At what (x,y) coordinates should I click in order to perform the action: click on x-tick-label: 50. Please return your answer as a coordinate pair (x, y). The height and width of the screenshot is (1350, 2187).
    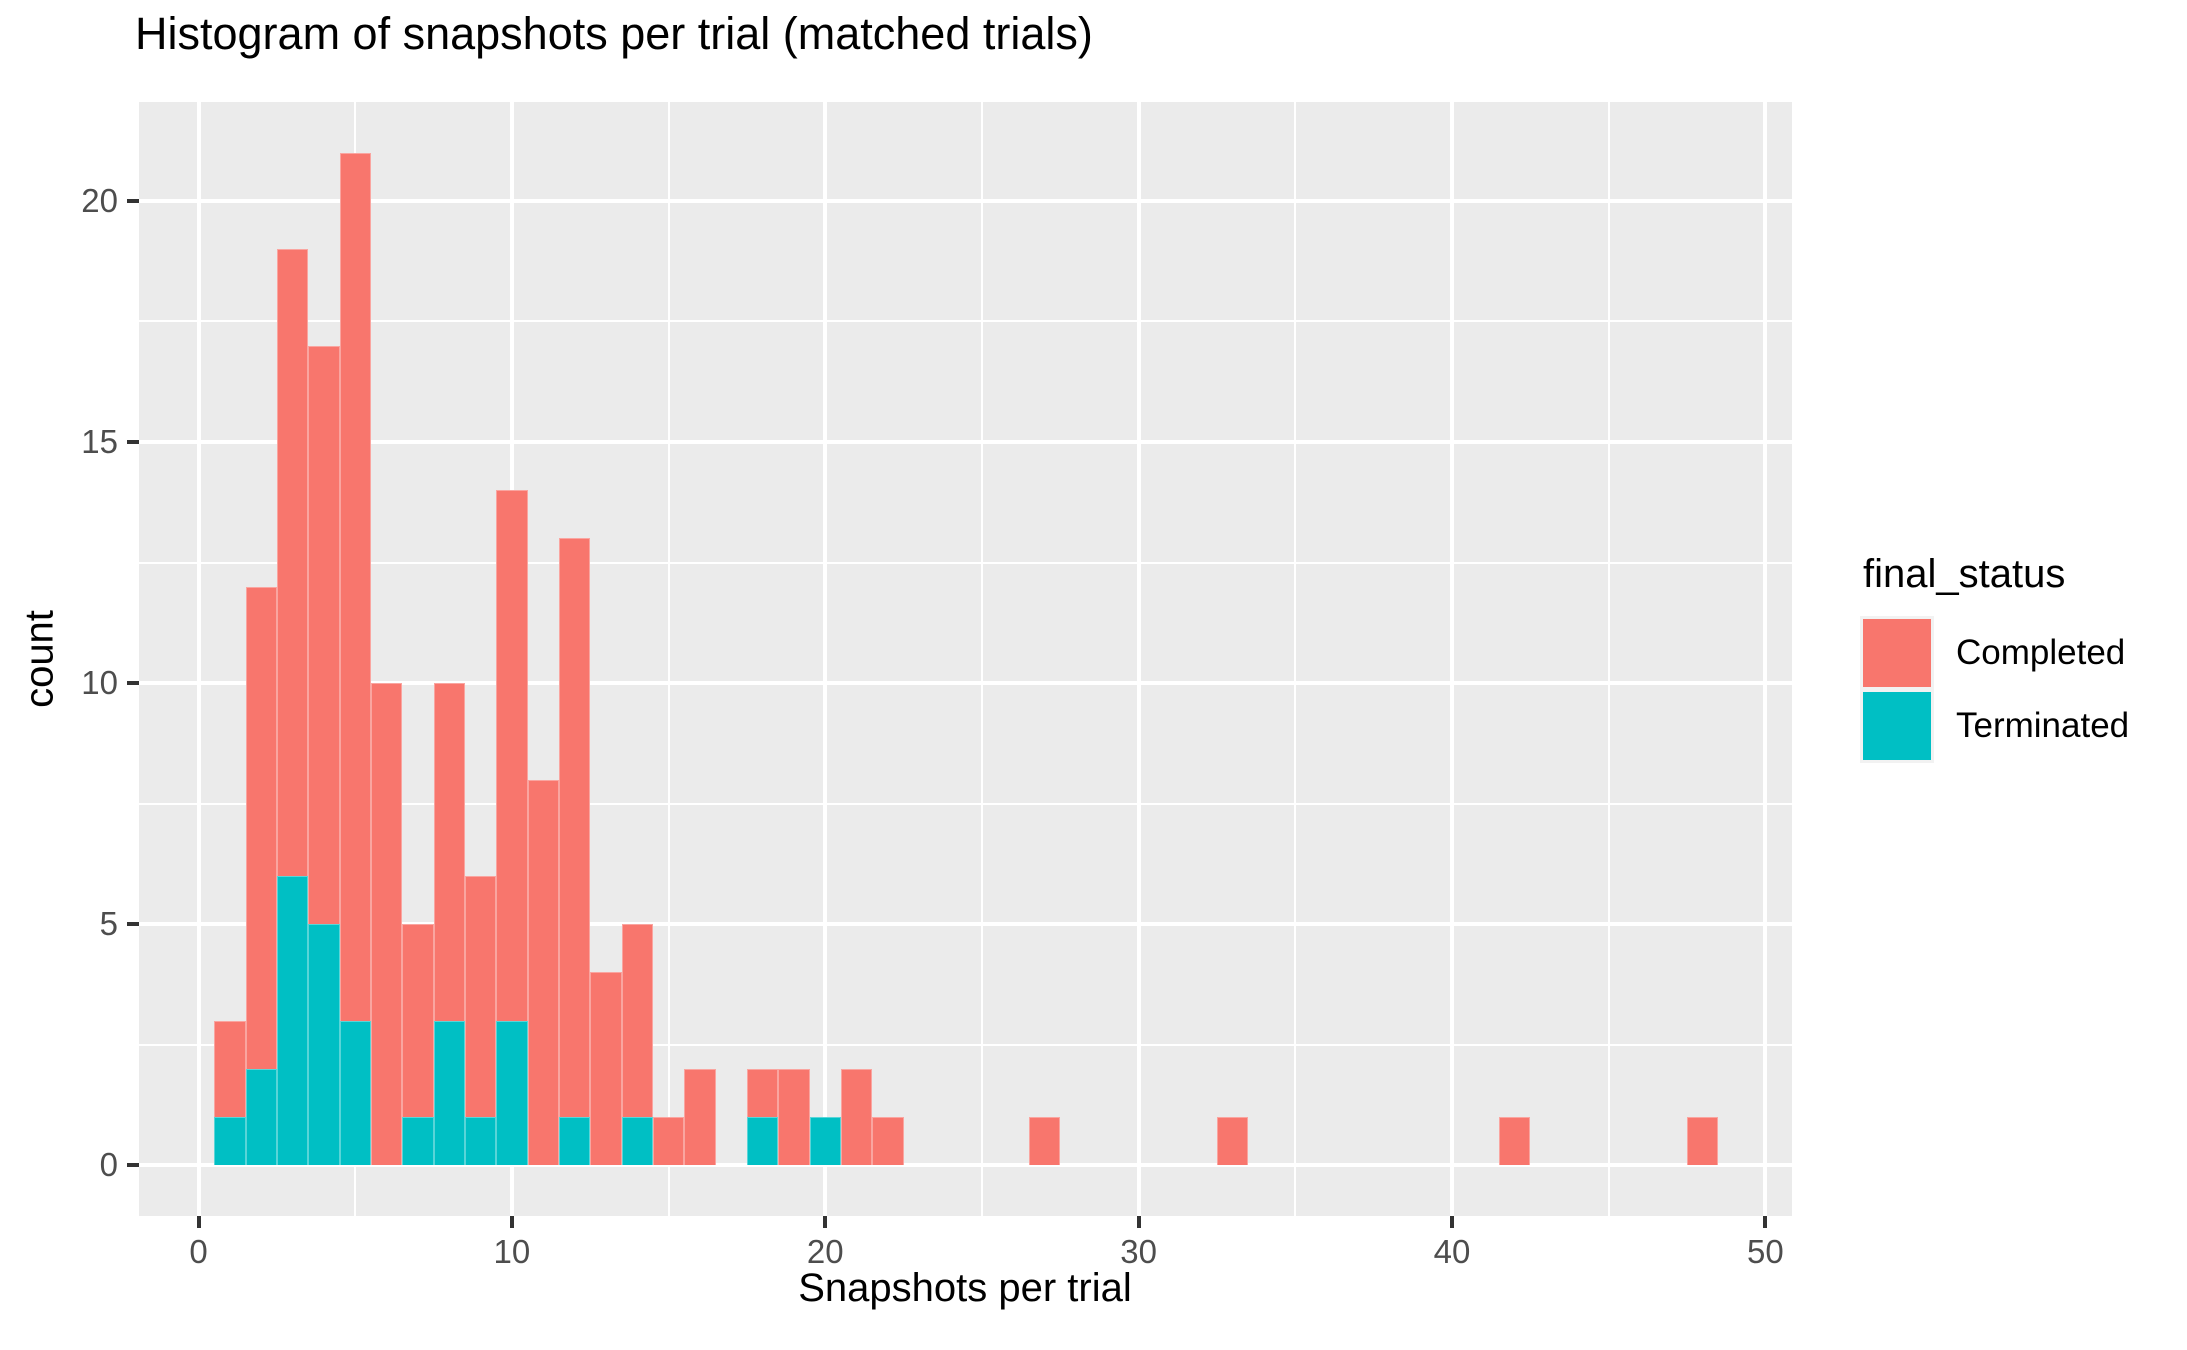
    Looking at the image, I should click on (1765, 1251).